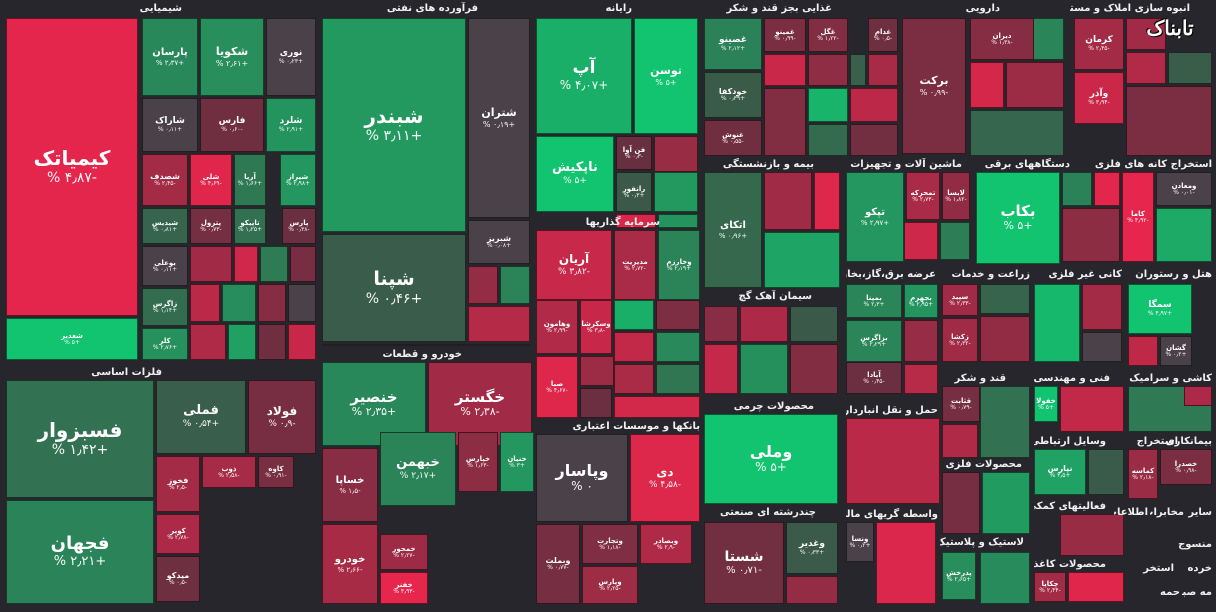 This screenshot has width=1216, height=612. I want to click on stock-tile: ذوب -۲٫۵۸ %, so click(229, 472).